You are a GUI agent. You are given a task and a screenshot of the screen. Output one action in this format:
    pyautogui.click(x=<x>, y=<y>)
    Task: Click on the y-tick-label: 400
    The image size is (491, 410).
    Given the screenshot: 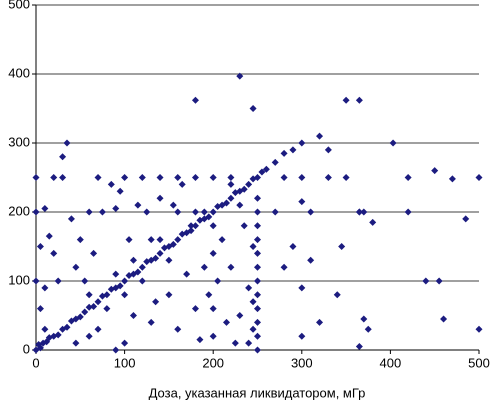 What is the action you would take?
    pyautogui.click(x=19, y=72)
    